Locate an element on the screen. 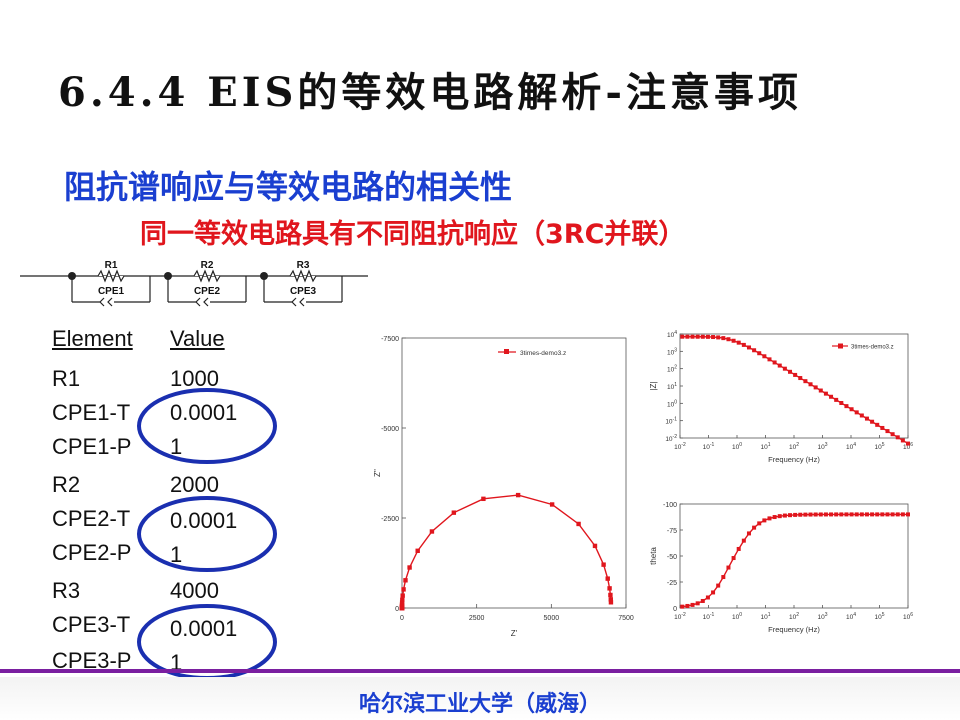 The height and width of the screenshot is (720, 960). legend-label: 3times-demo3.z is located at coordinates (543, 353).